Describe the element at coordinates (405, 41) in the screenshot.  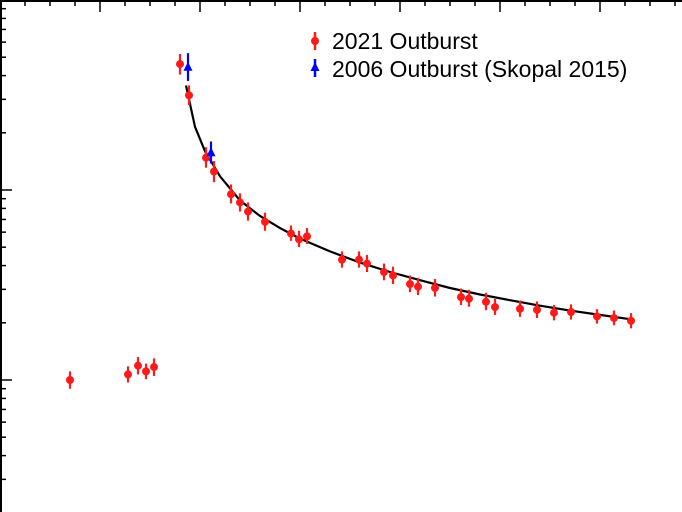
I see `legend-label-2021: 2021 Outburst` at that location.